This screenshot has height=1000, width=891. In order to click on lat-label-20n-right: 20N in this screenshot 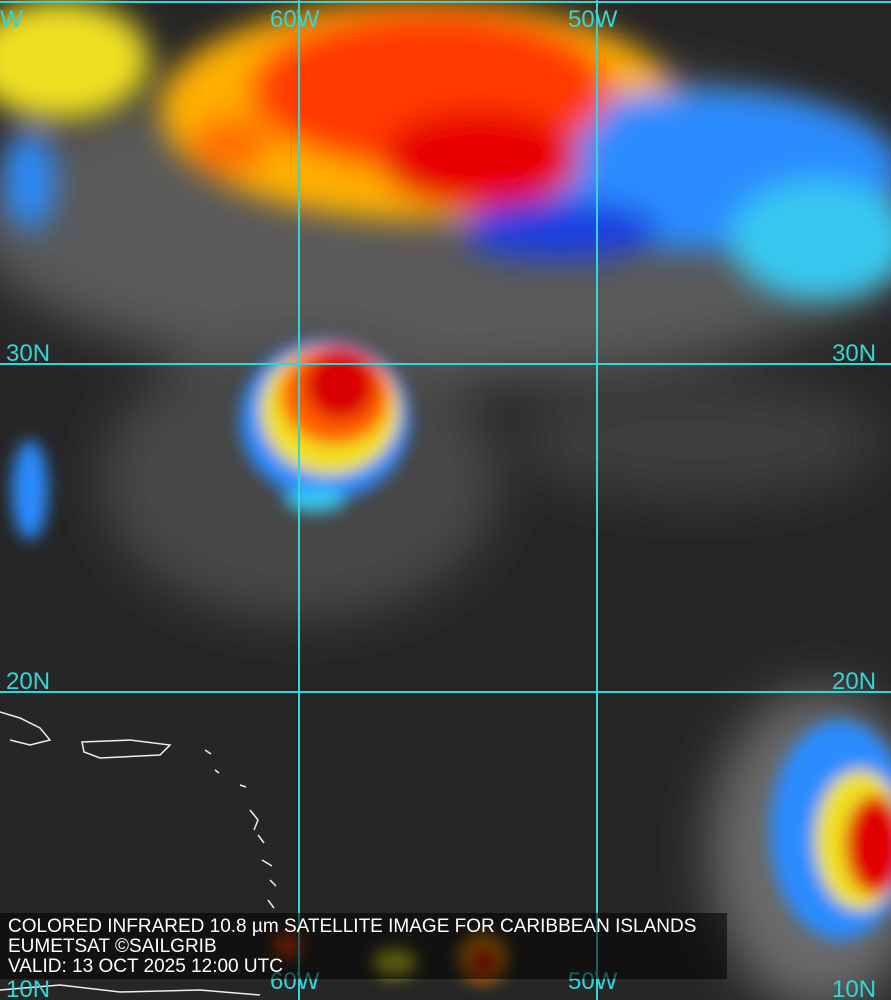, I will do `click(854, 681)`.